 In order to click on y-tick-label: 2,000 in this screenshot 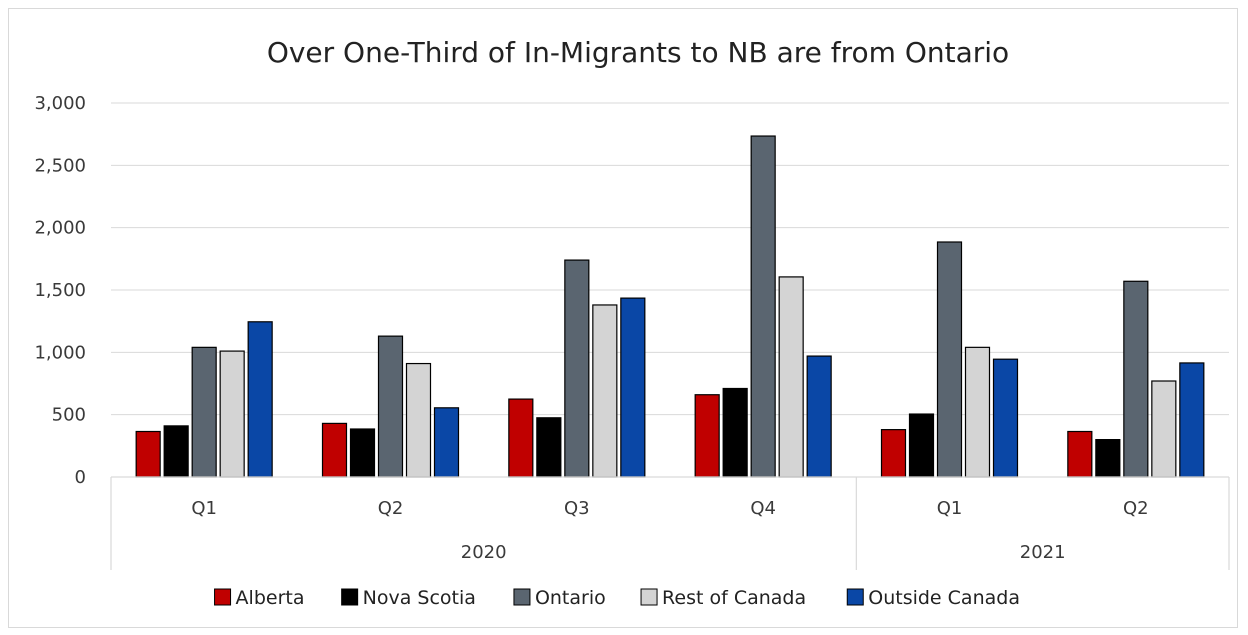, I will do `click(60, 228)`.